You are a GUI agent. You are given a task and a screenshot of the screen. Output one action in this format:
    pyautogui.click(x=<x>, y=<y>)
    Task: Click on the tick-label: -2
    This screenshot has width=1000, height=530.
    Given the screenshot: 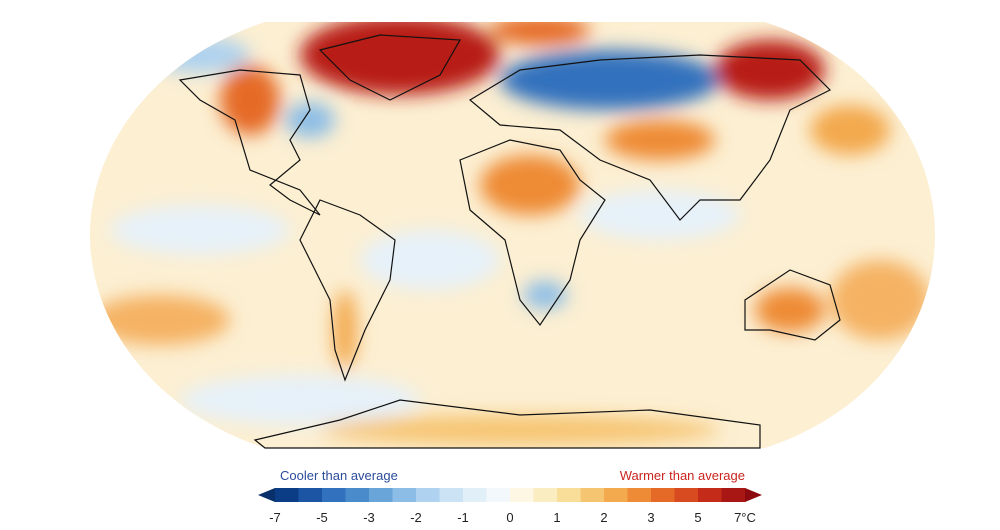 What is the action you would take?
    pyautogui.click(x=416, y=517)
    